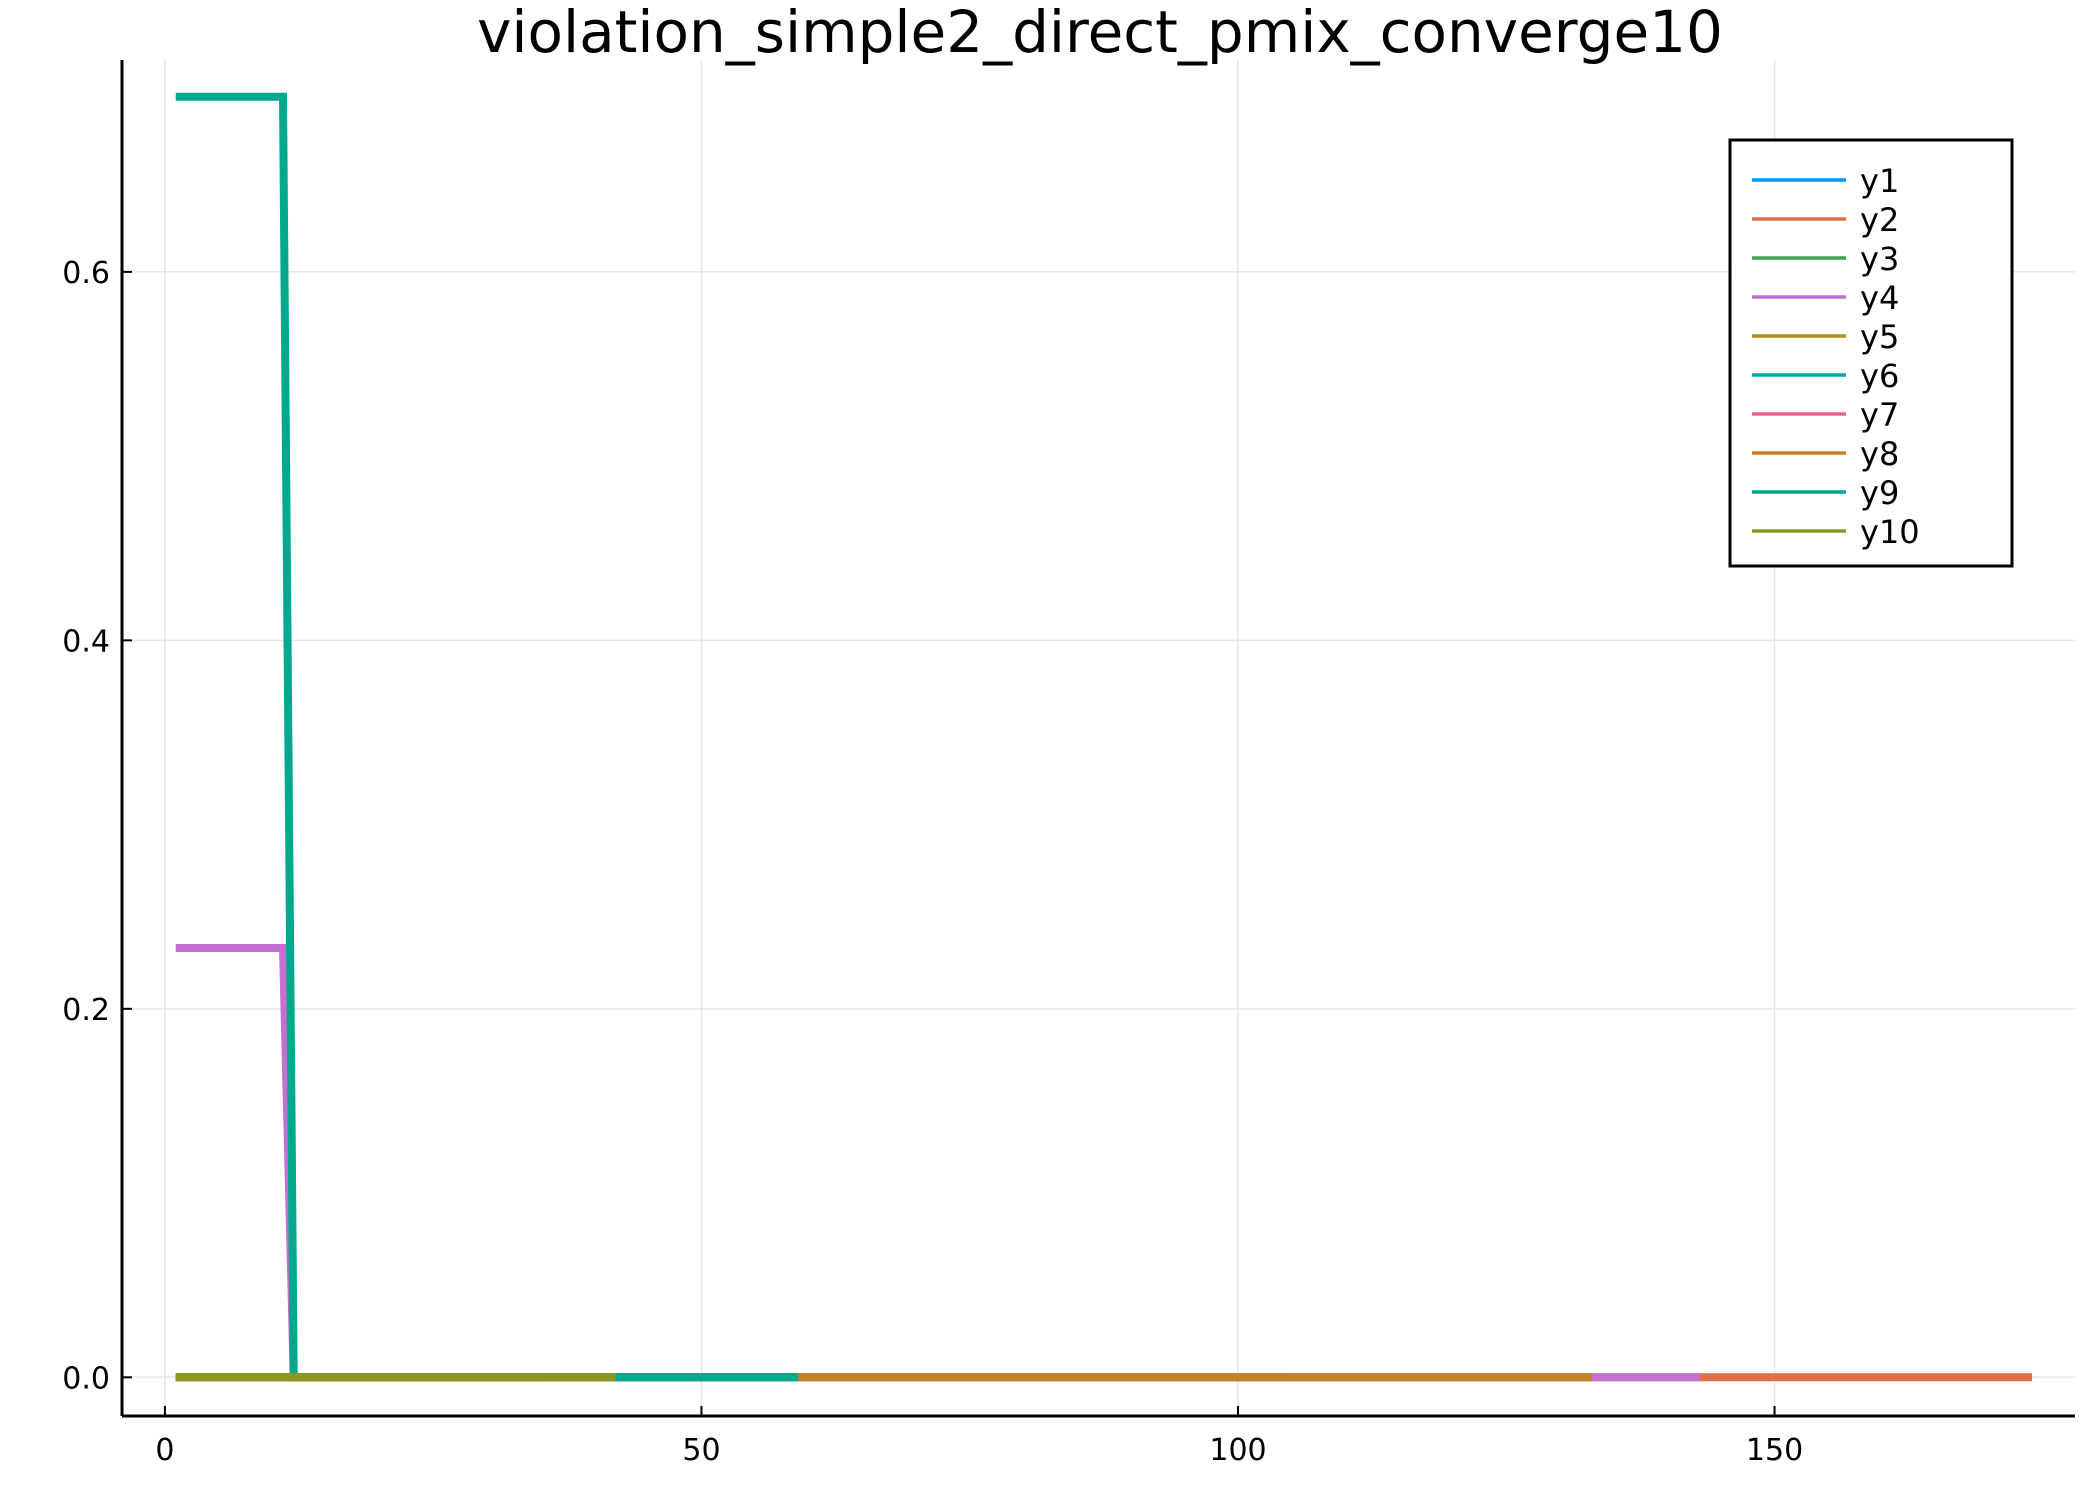 The width and height of the screenshot is (2100, 1500). What do you see at coordinates (1879, 298) in the screenshot?
I see `legend-label-y4: y4` at bounding box center [1879, 298].